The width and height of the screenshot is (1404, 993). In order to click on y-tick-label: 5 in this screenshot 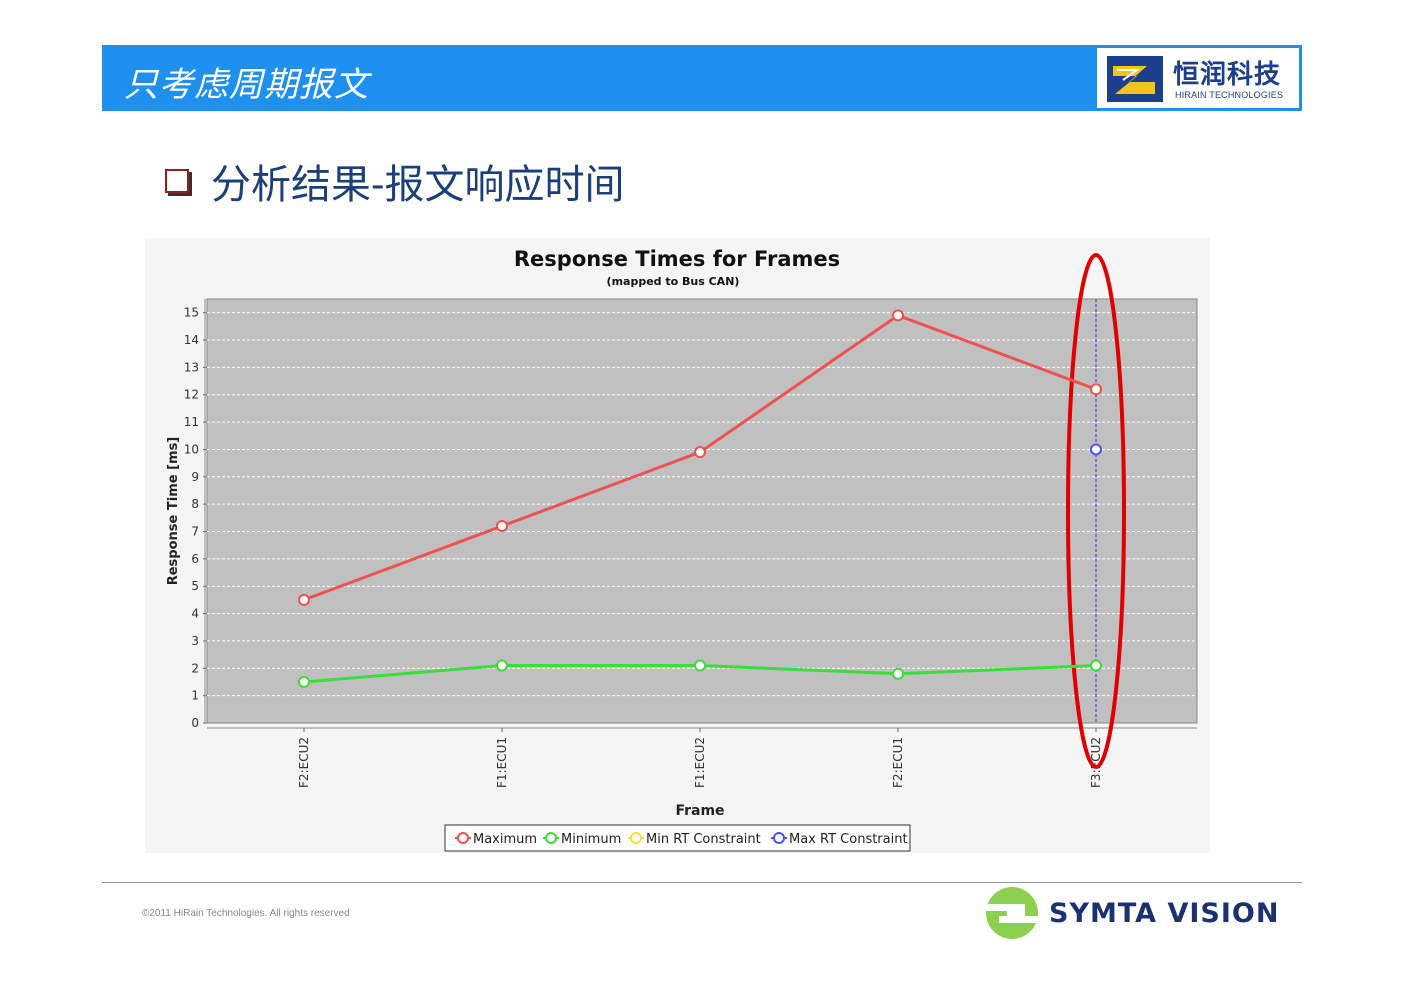, I will do `click(195, 586)`.